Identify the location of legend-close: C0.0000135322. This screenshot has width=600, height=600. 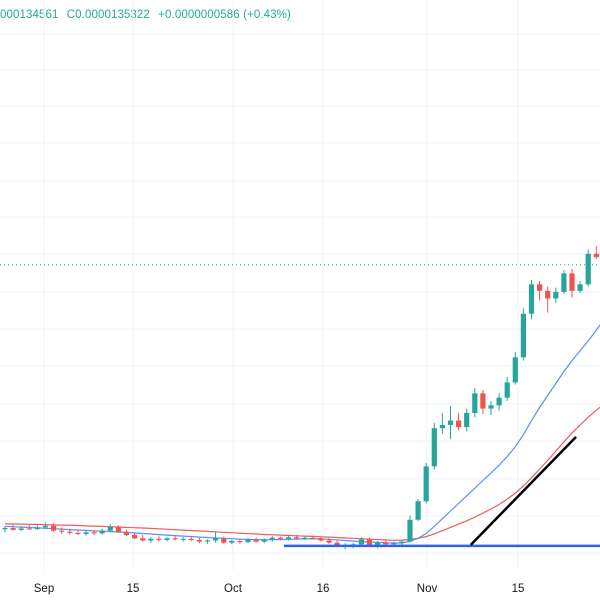
(108, 15).